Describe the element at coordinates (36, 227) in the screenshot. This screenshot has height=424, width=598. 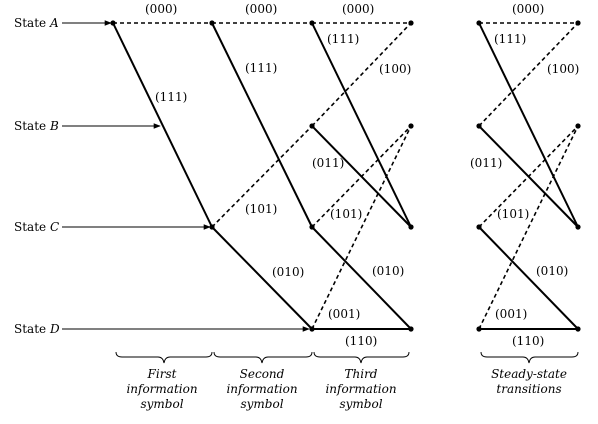
I see `state-c-label: State C` at that location.